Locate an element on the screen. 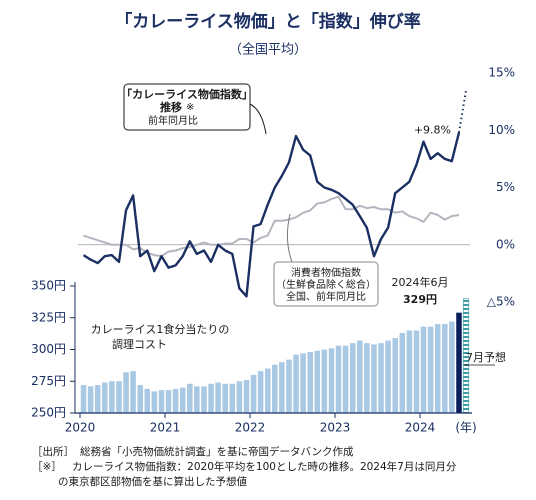 The height and width of the screenshot is (500, 536). highlight-caption: 2024年6月 is located at coordinates (420, 282).